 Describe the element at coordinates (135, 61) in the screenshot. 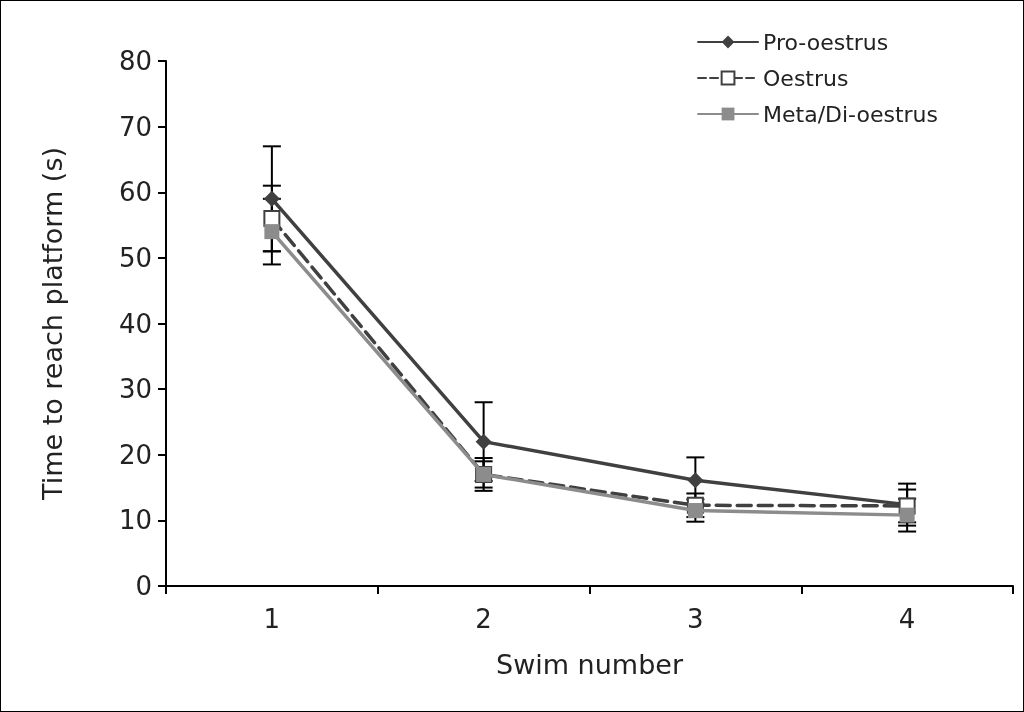

I see `y-tick-label: 80` at that location.